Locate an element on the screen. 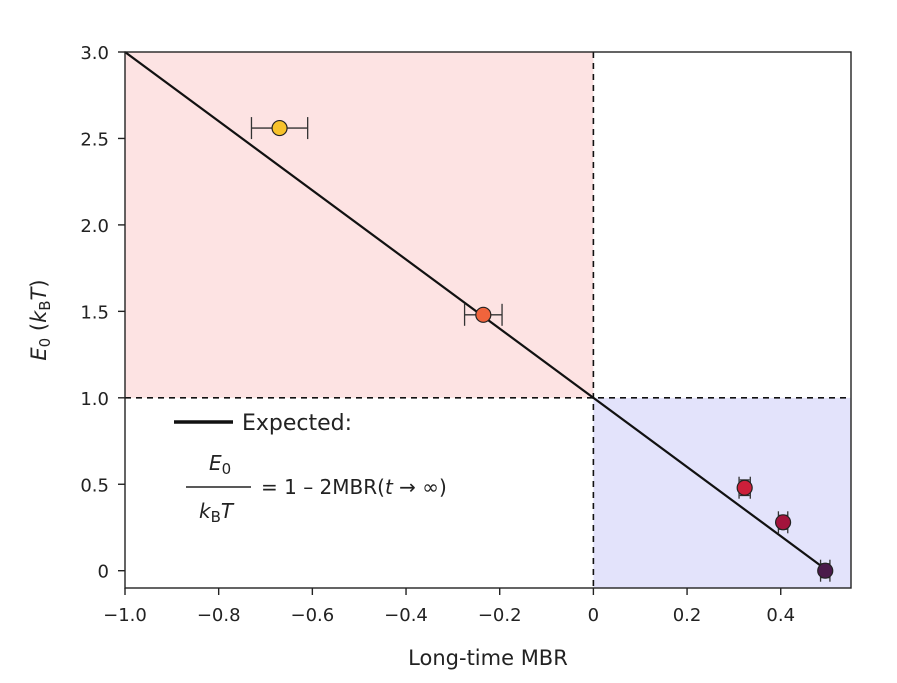 The image size is (897, 683). y-tick-label: 1.5 is located at coordinates (94, 312).